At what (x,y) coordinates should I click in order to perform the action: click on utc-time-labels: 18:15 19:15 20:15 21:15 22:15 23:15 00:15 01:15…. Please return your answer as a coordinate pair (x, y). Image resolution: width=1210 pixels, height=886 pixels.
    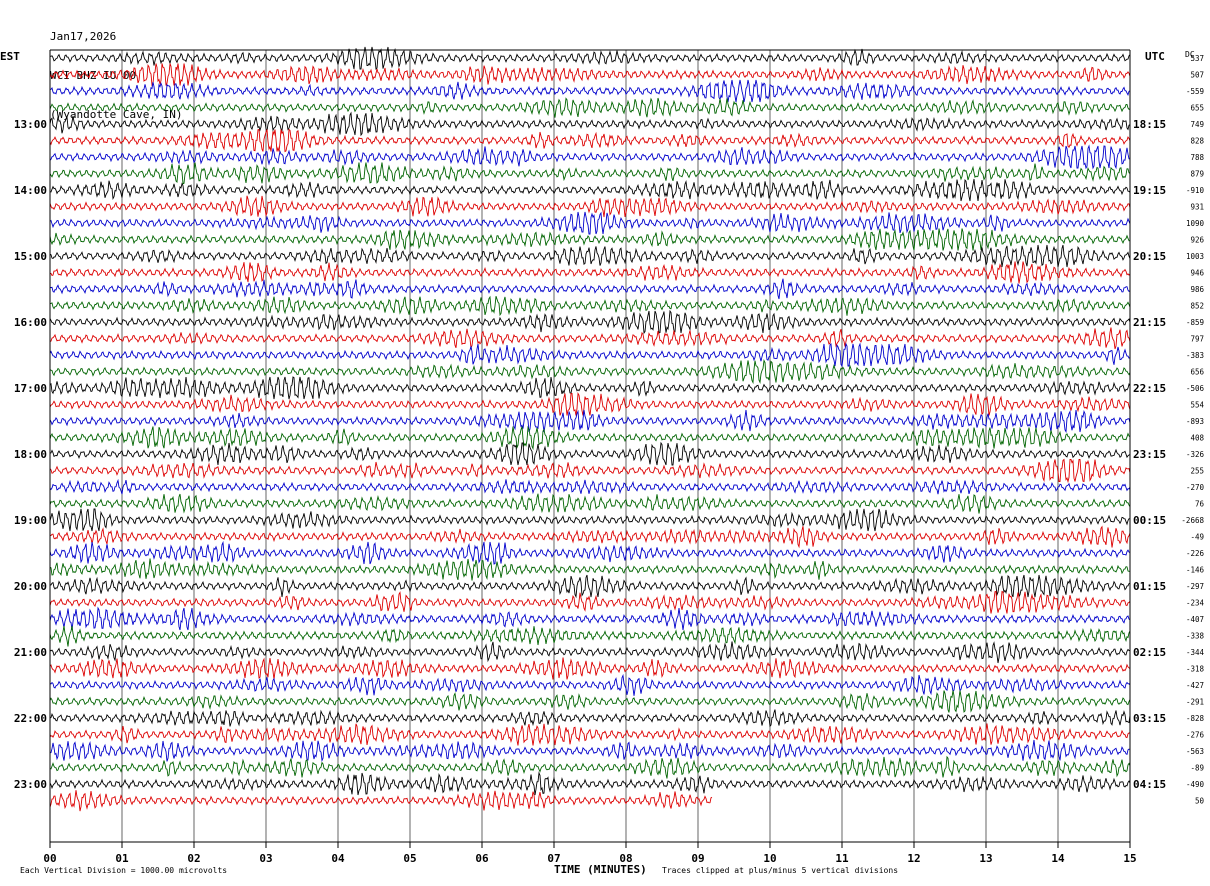
    Looking at the image, I should click on (1149, 454).